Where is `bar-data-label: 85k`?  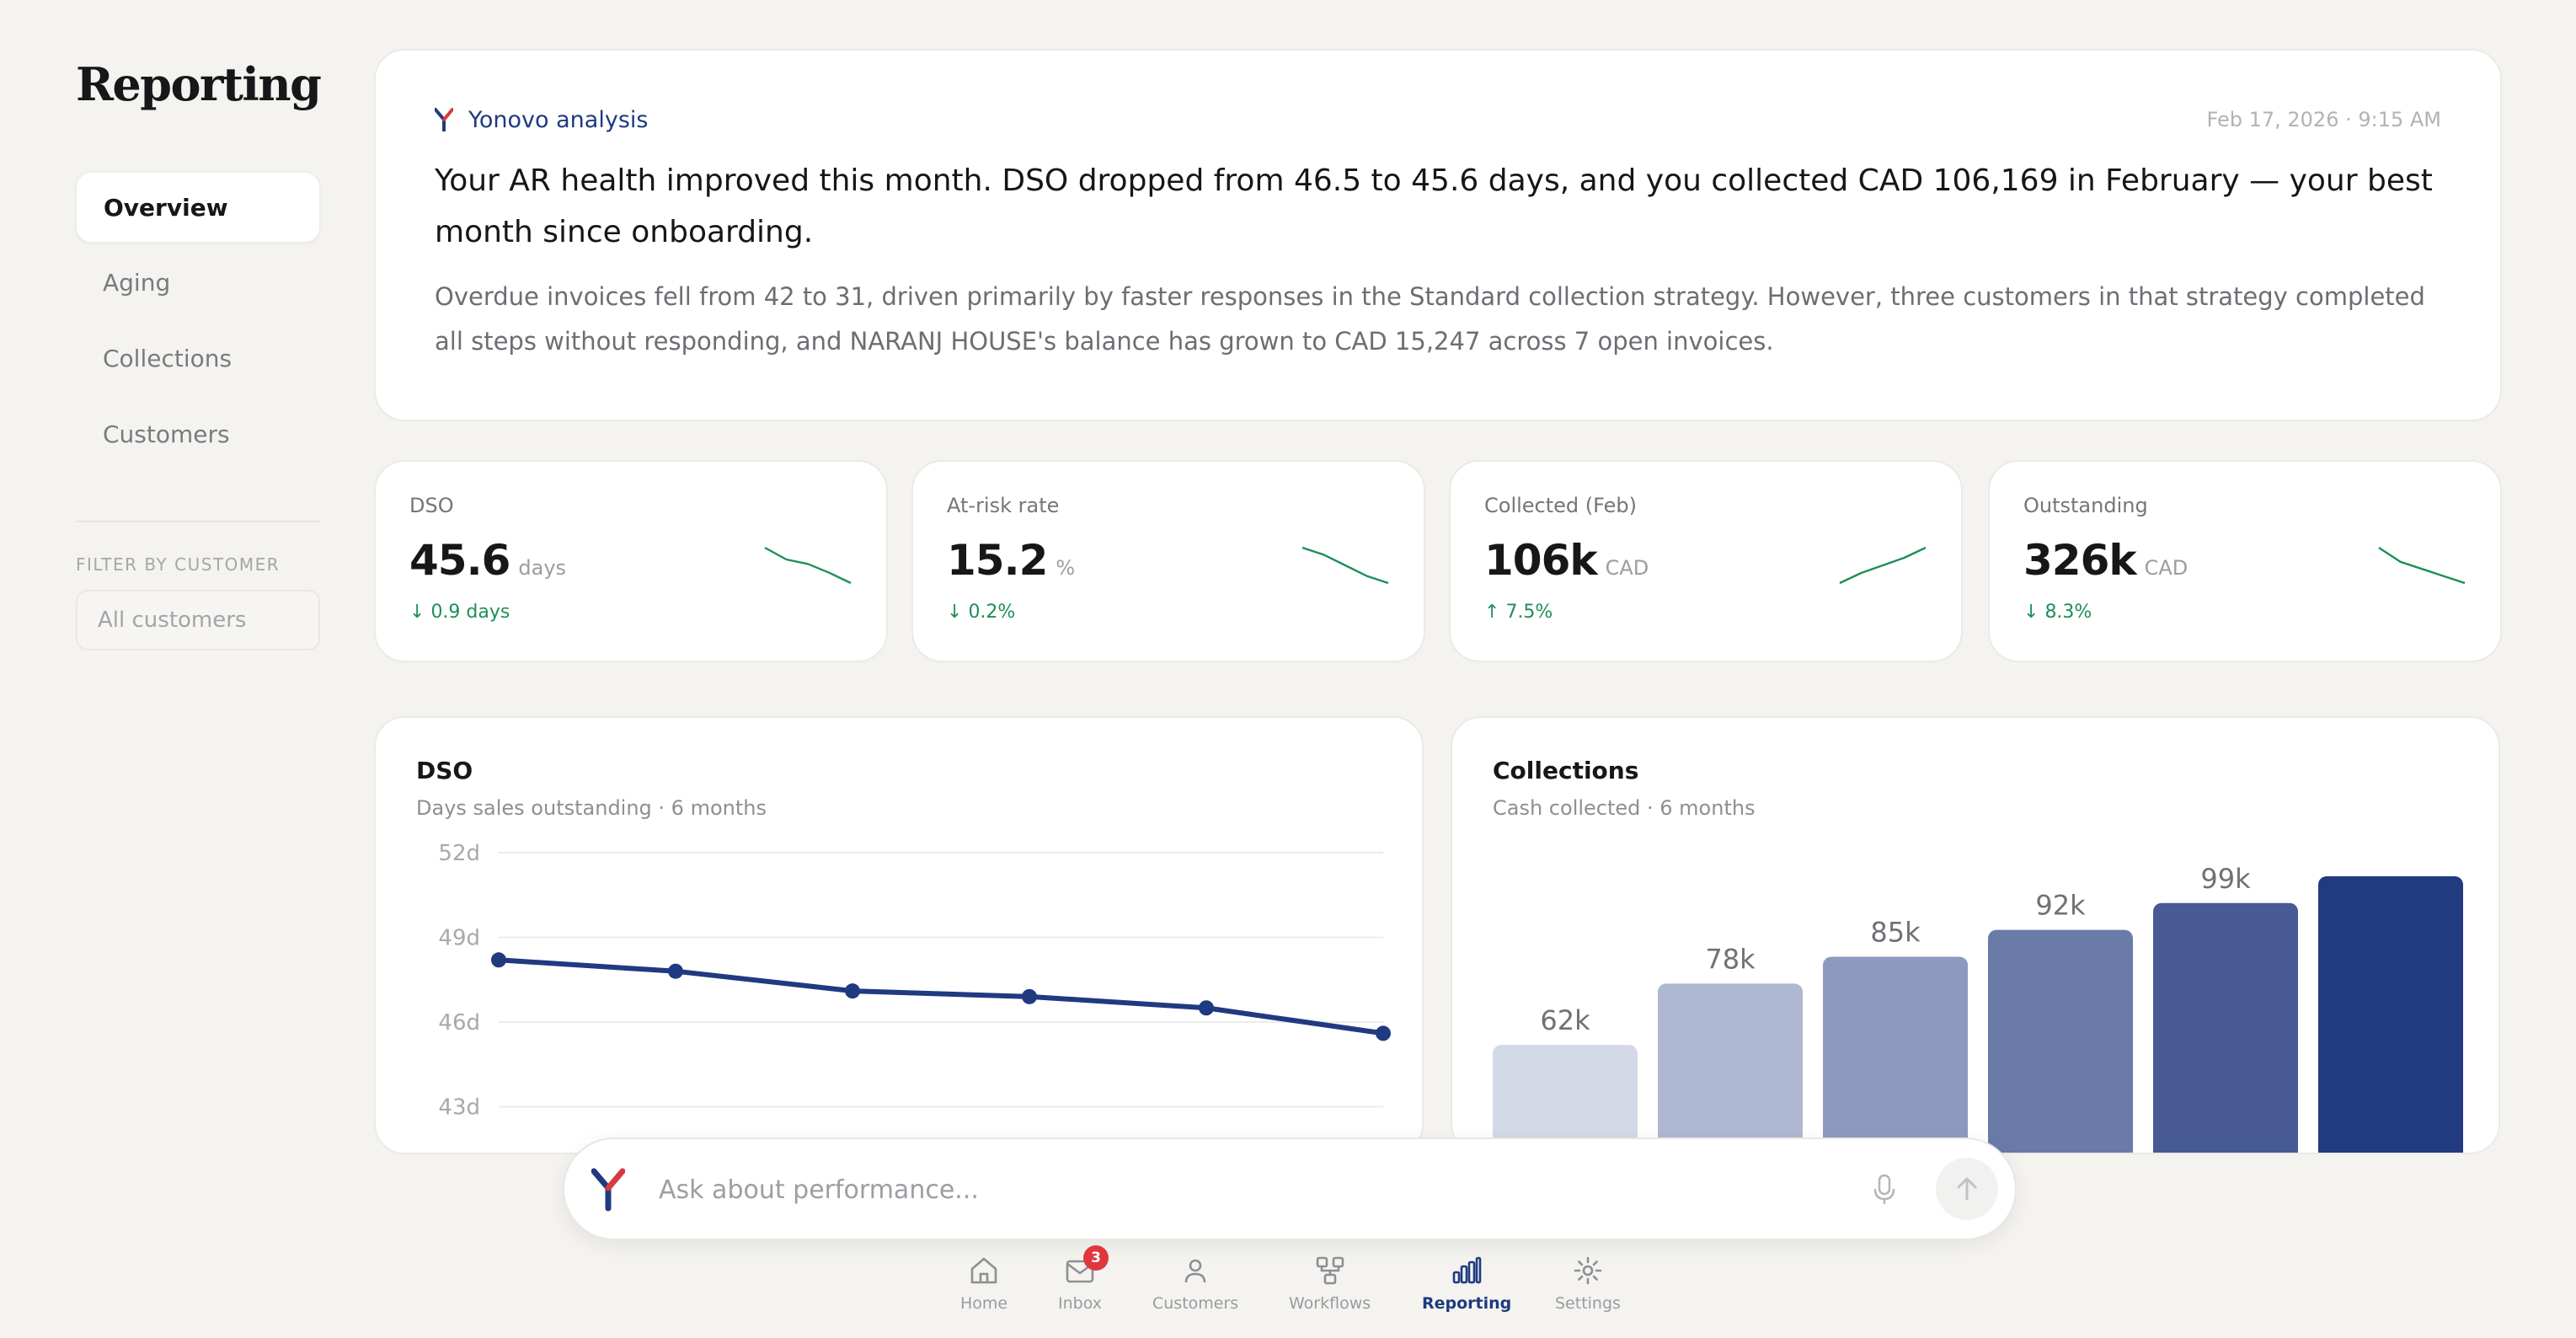
bar-data-label: 85k is located at coordinates (1895, 933).